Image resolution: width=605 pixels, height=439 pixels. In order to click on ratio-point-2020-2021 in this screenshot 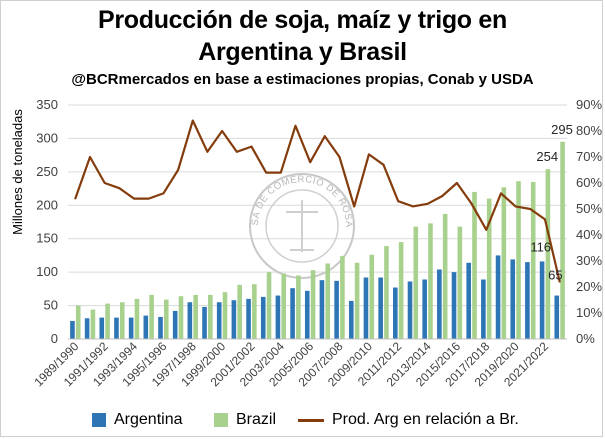, I will do `click(530, 209)`.